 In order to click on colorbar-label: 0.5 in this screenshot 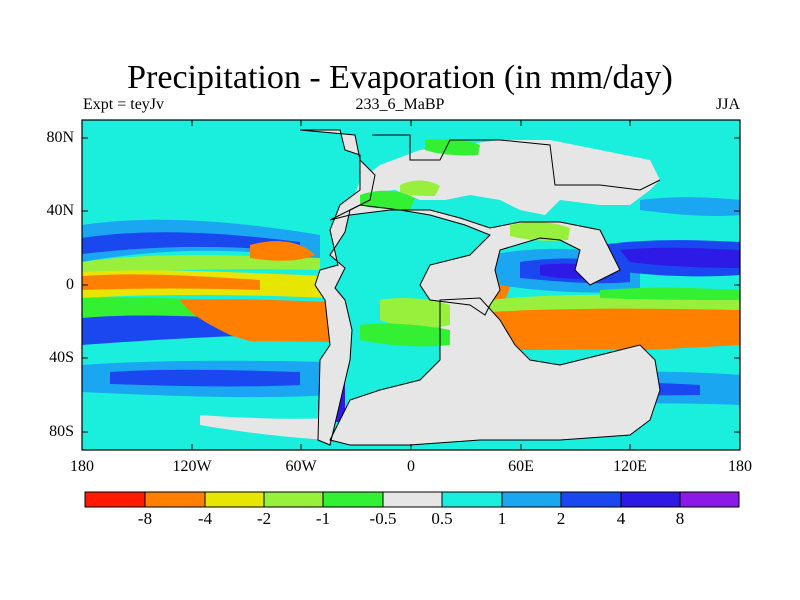, I will do `click(442, 518)`.